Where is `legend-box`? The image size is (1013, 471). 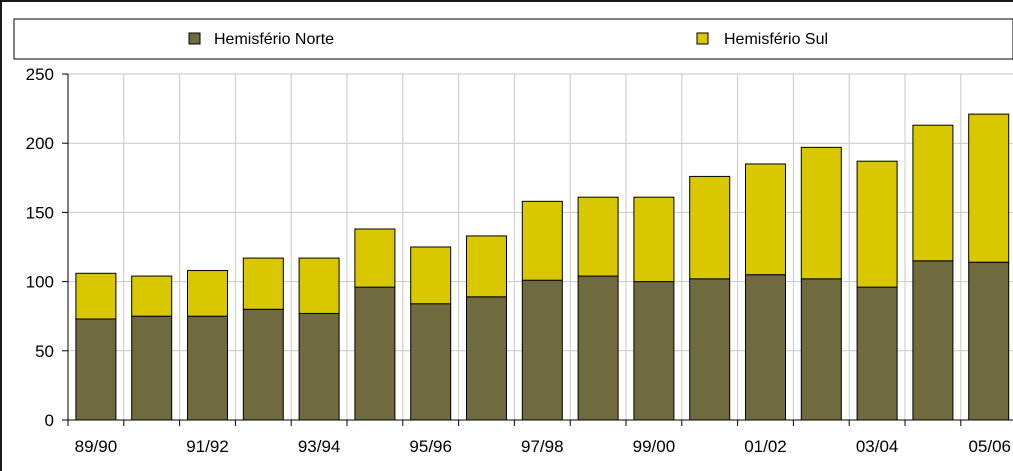
legend-box is located at coordinates (513, 39).